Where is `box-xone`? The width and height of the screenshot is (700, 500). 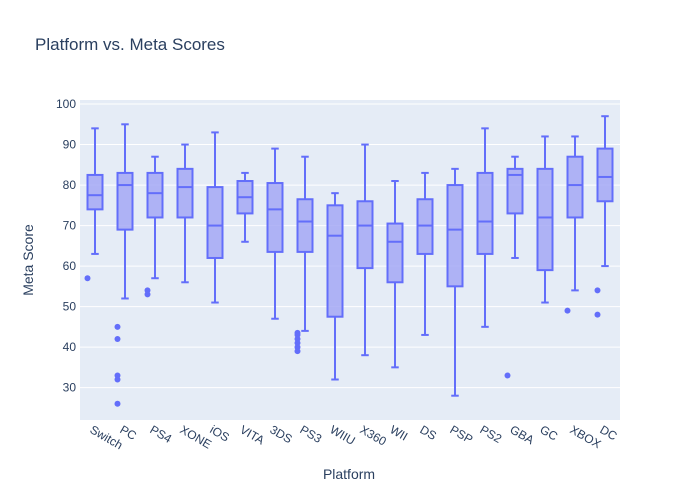 box-xone is located at coordinates (185, 213).